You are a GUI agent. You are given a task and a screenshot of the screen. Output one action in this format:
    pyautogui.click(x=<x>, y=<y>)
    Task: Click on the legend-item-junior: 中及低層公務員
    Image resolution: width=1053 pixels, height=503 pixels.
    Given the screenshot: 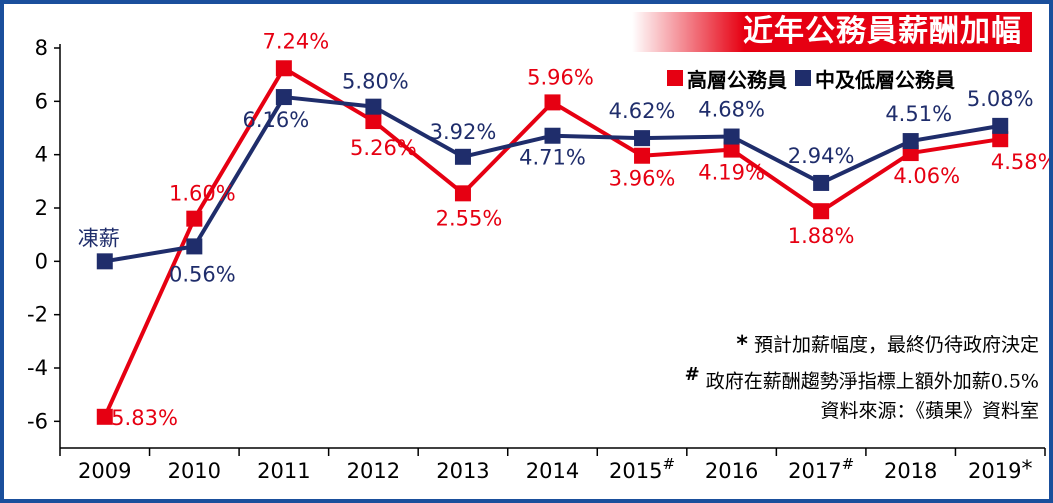 What is the action you would take?
    pyautogui.click(x=875, y=78)
    